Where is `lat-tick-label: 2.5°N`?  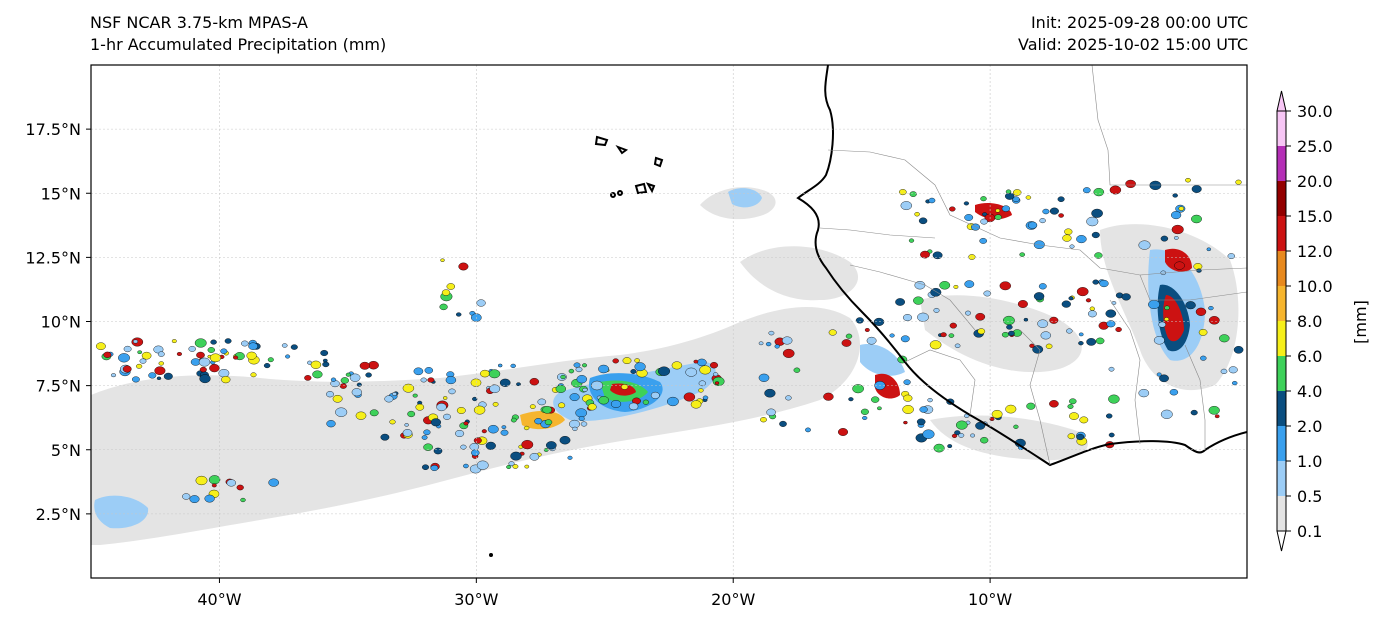
lat-tick-label: 2.5°N is located at coordinates (58, 514).